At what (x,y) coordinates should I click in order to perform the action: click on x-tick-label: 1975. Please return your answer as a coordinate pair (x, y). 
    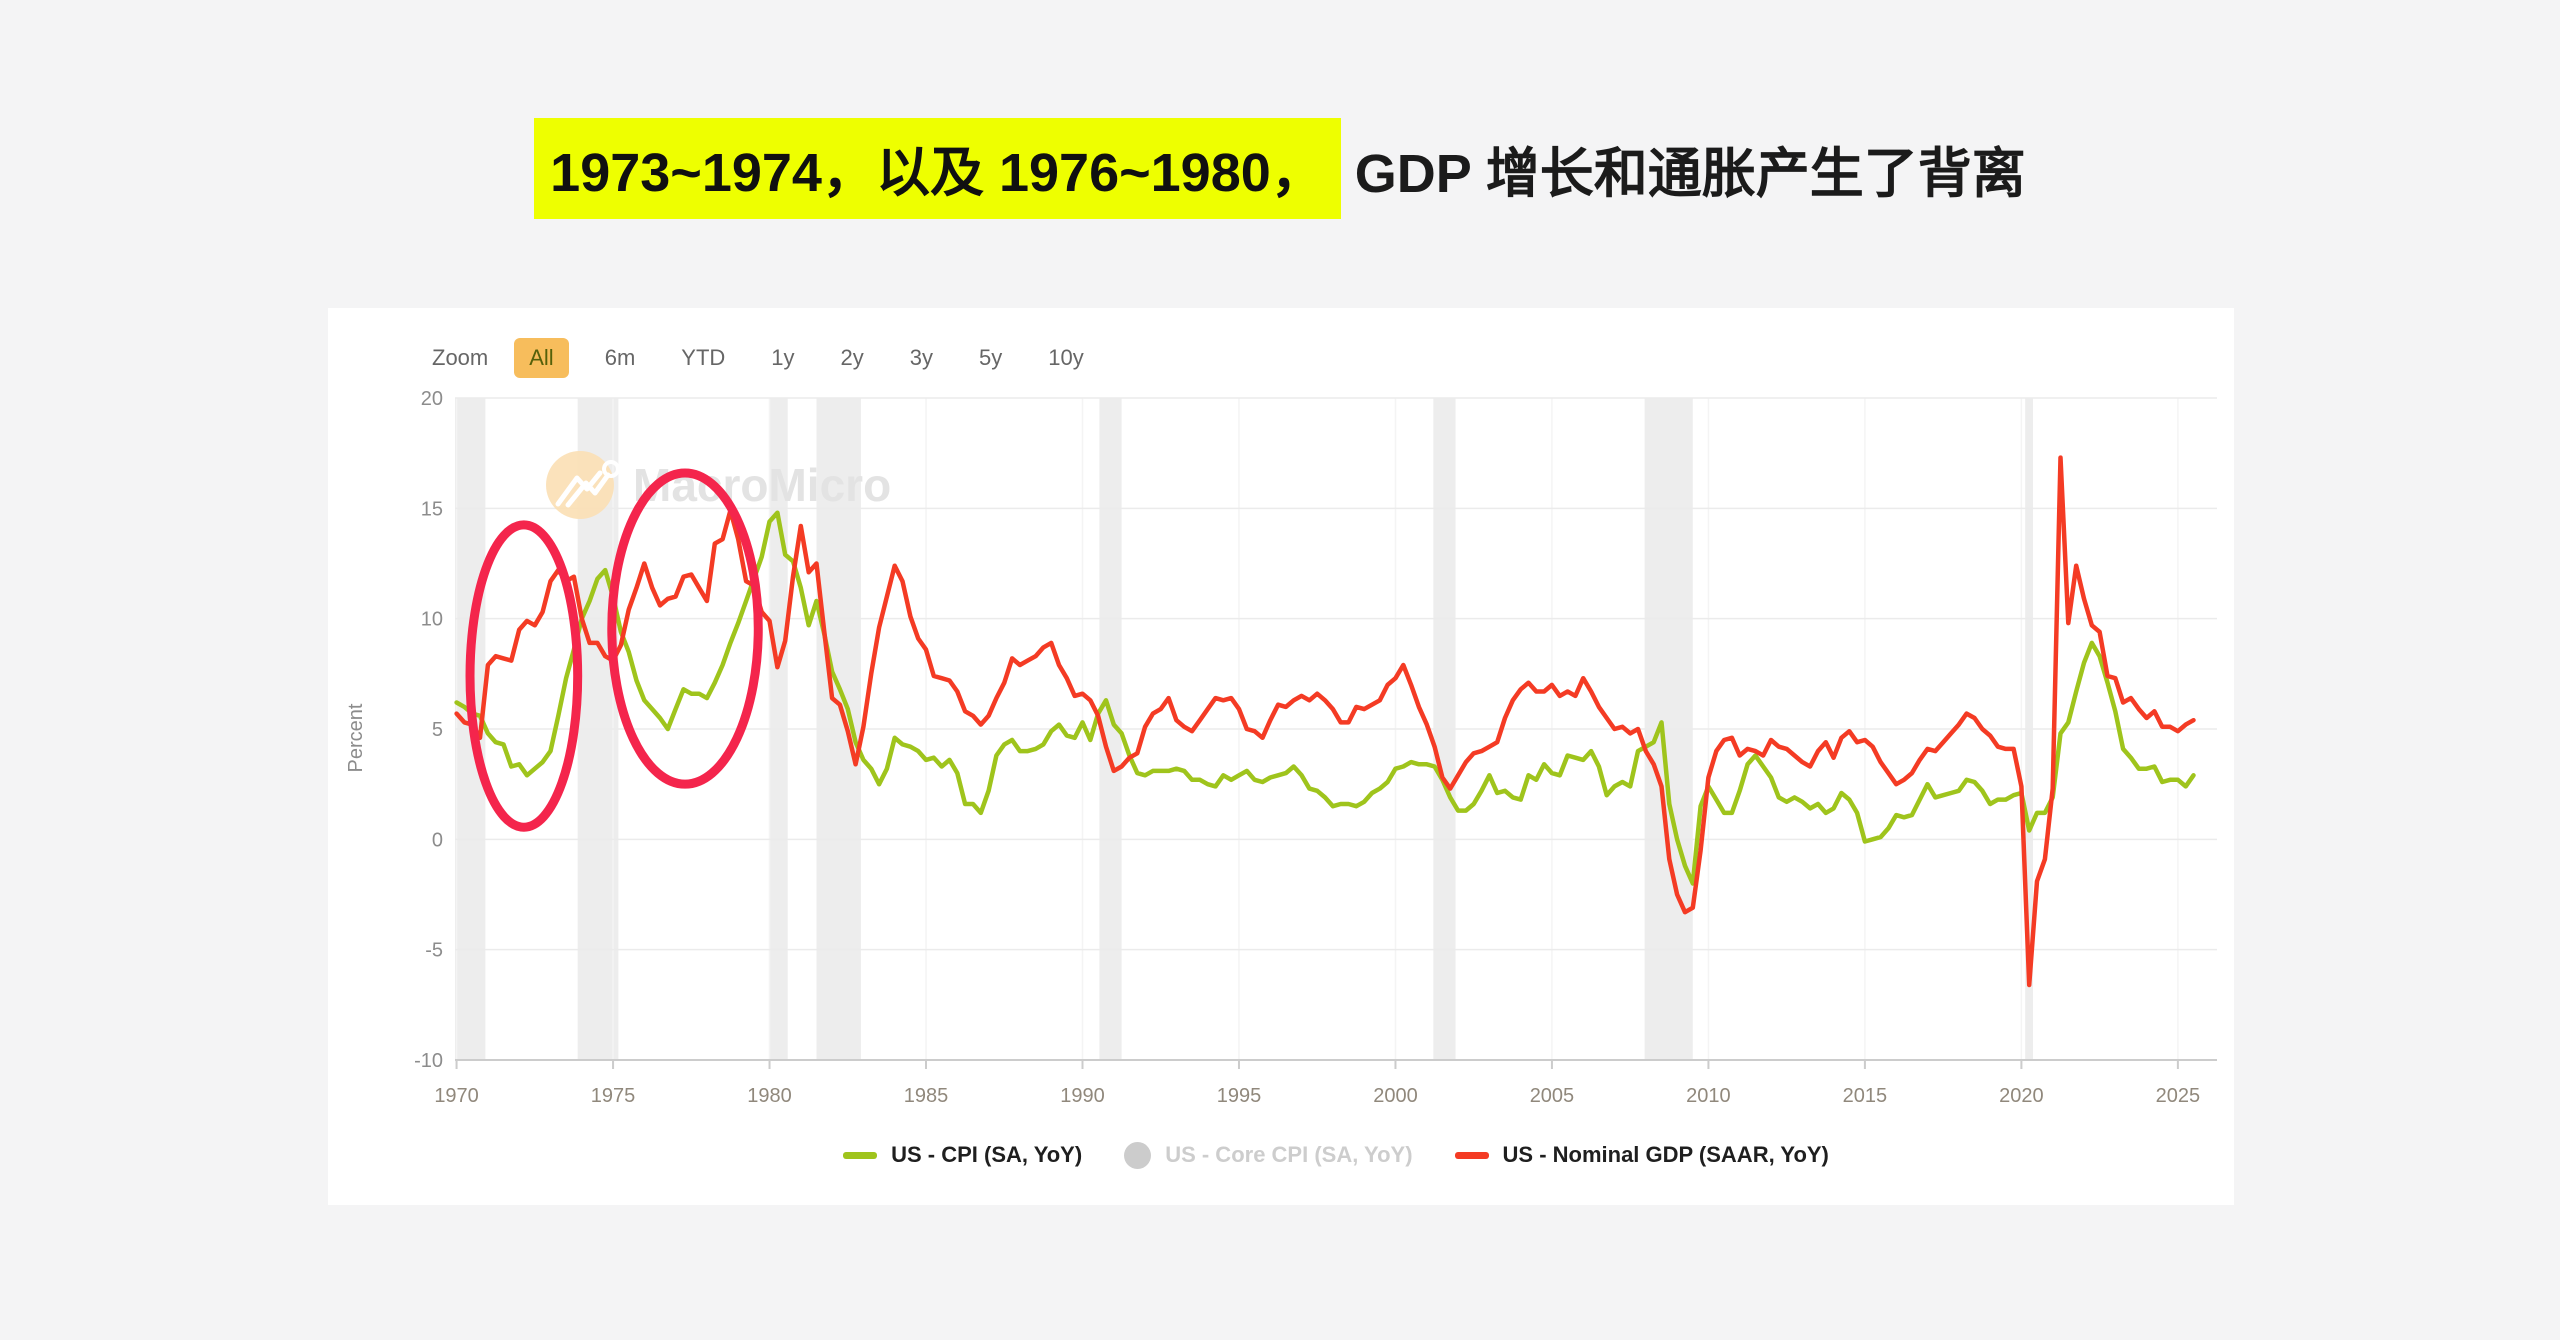
    Looking at the image, I should click on (613, 1096).